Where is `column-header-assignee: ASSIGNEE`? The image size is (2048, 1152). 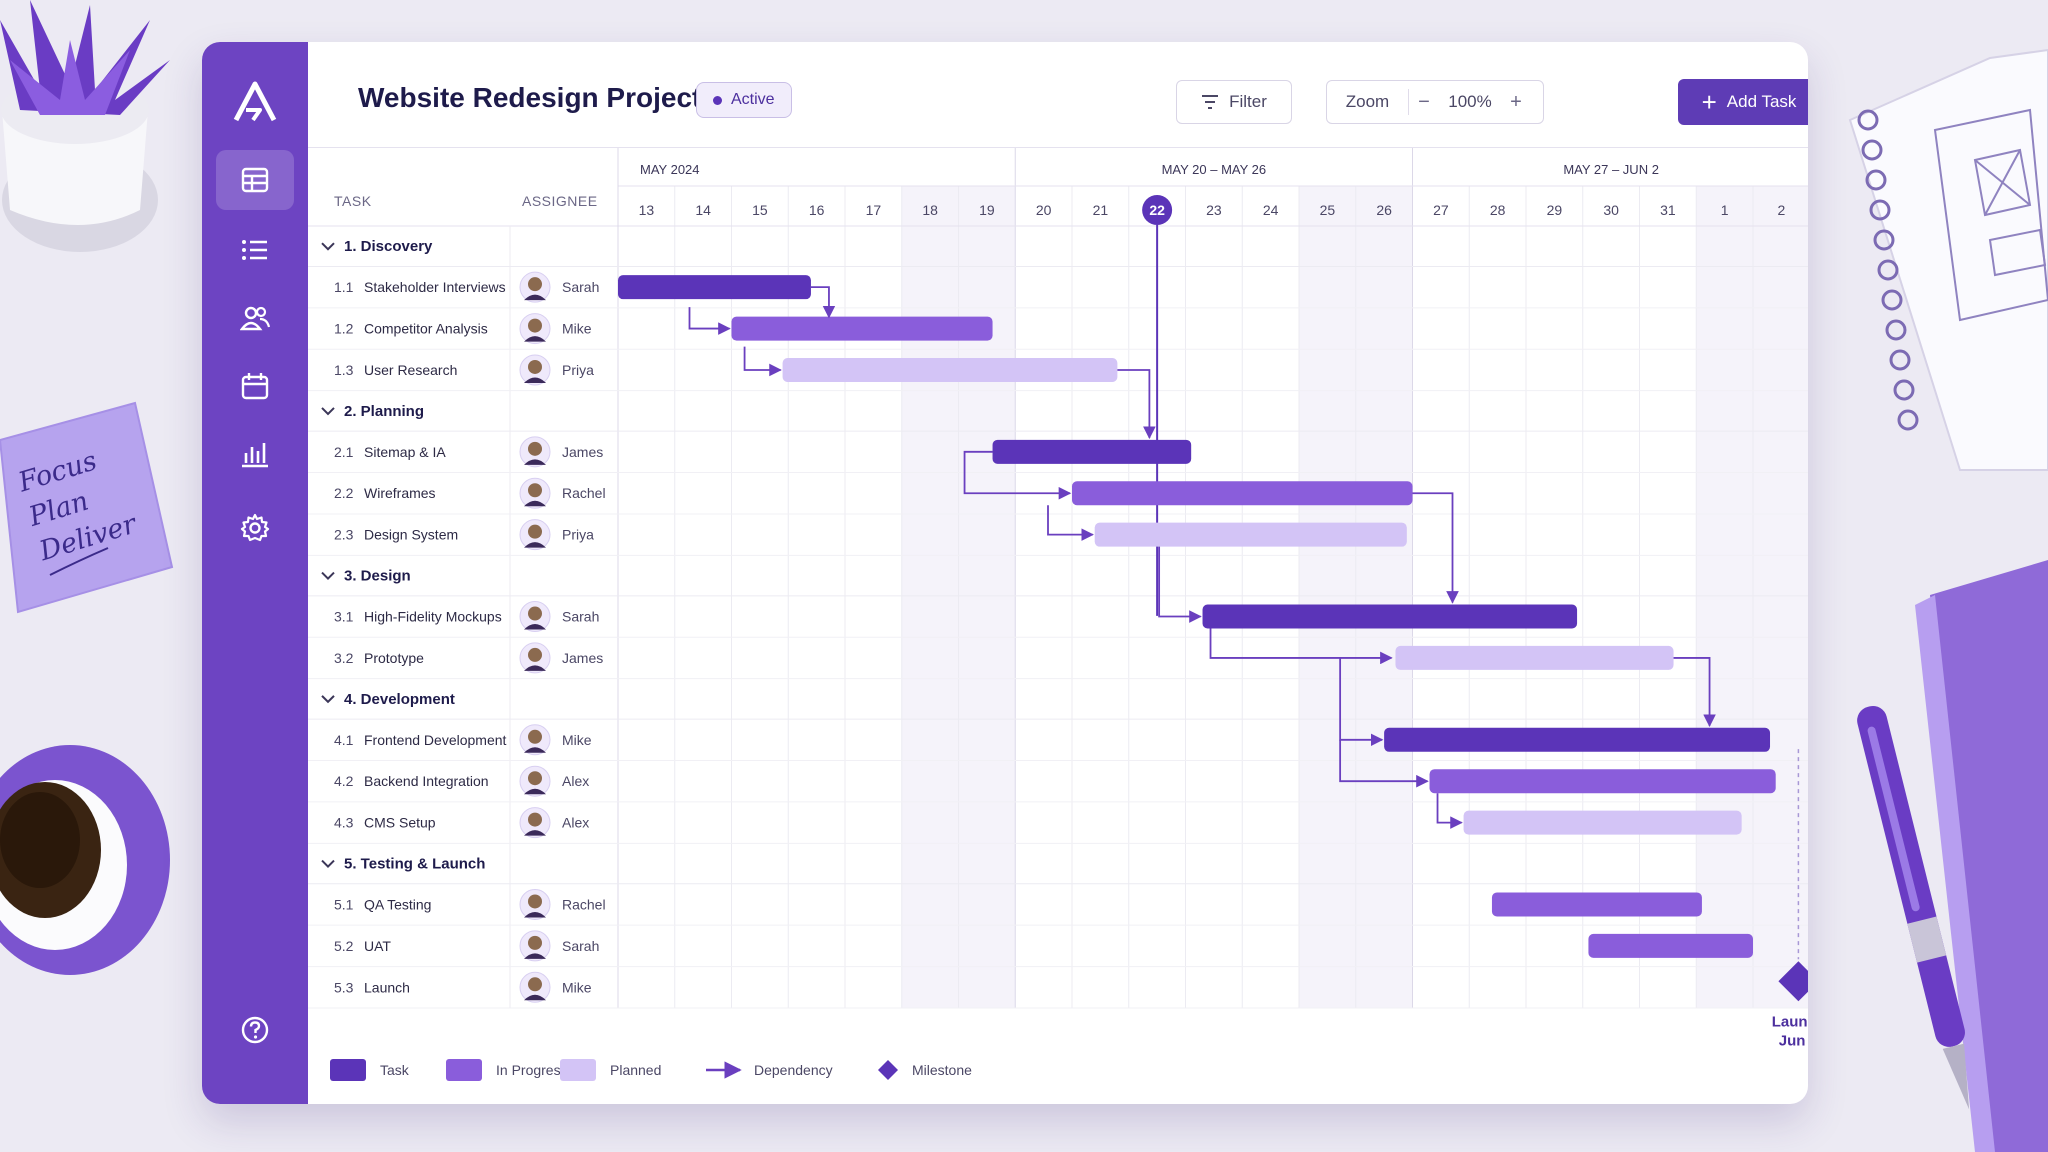 column-header-assignee: ASSIGNEE is located at coordinates (560, 201).